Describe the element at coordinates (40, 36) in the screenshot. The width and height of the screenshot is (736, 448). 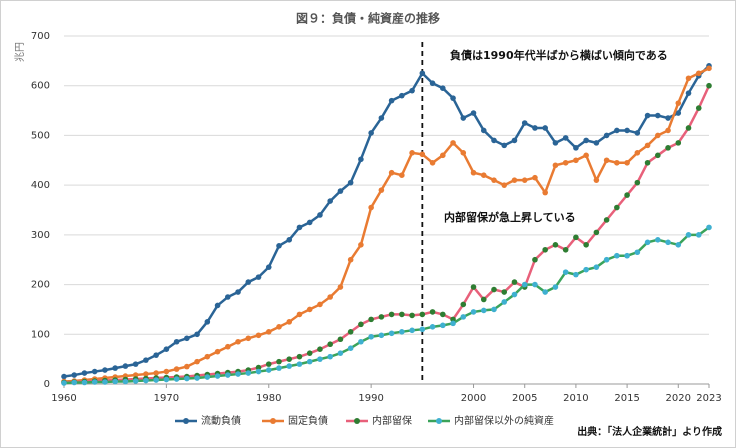
I see `y-tick-label: 700` at that location.